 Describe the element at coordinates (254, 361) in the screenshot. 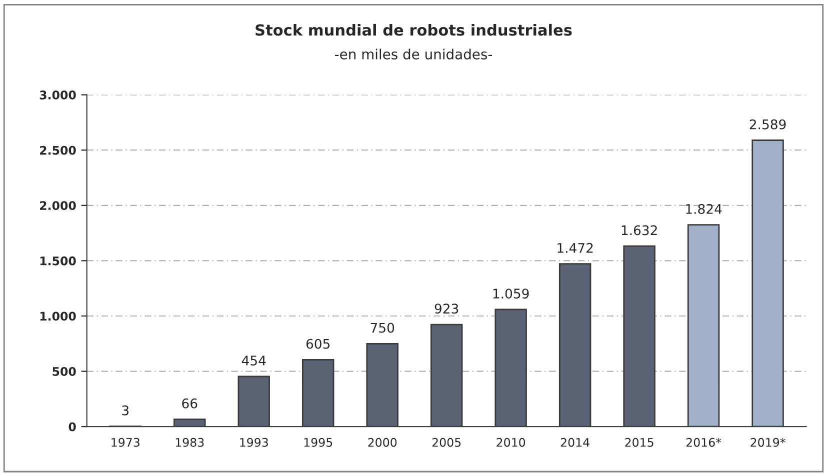

I see `data-label: 454` at that location.